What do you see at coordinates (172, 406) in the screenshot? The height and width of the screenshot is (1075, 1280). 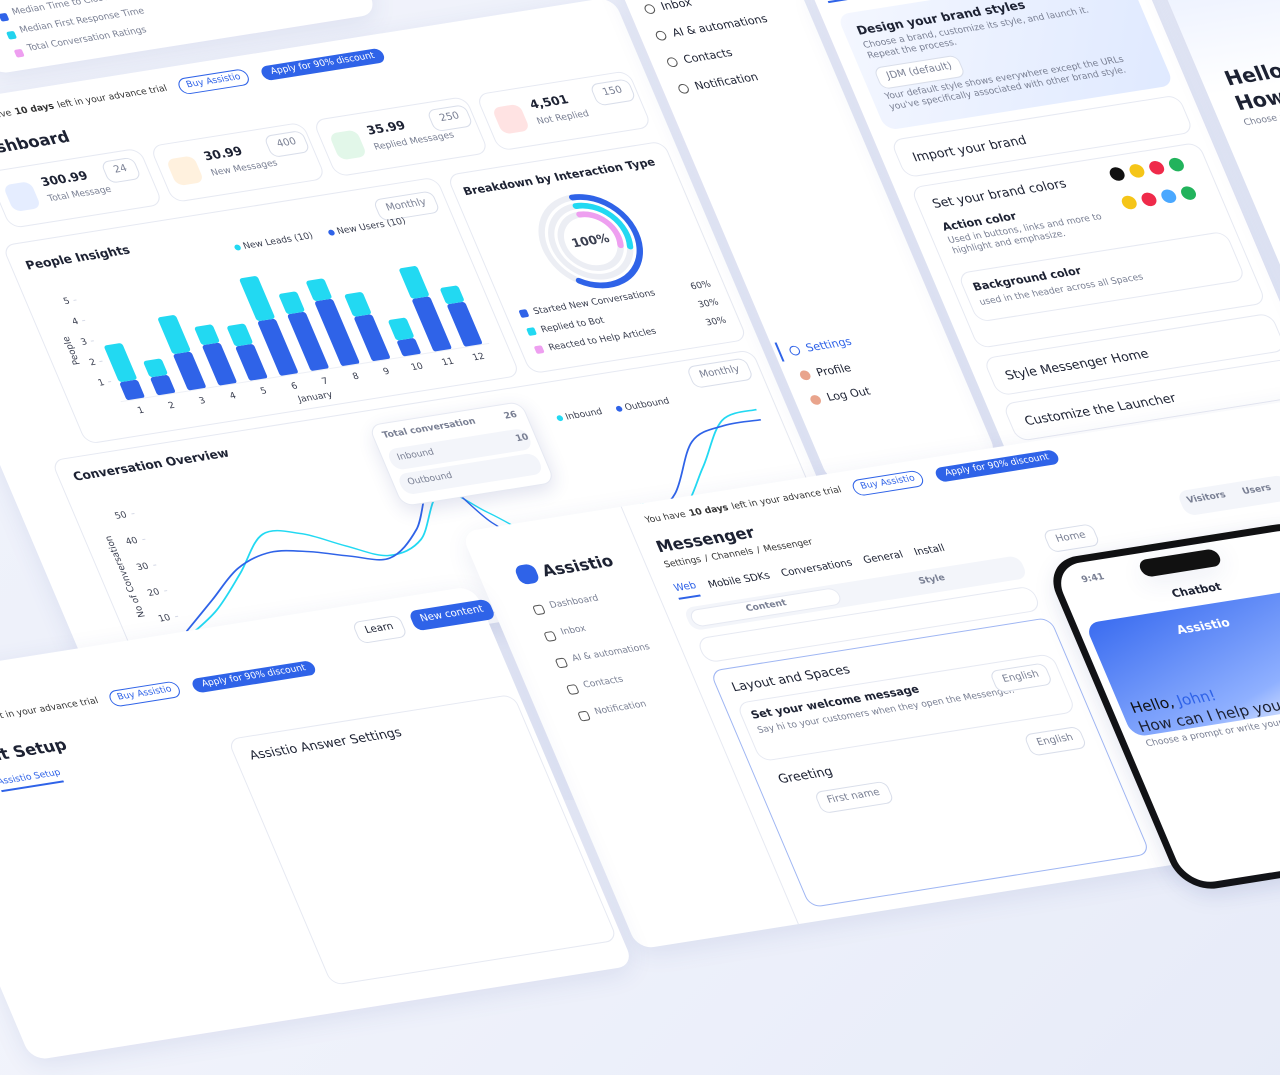 I see `x-tick-label: 2` at bounding box center [172, 406].